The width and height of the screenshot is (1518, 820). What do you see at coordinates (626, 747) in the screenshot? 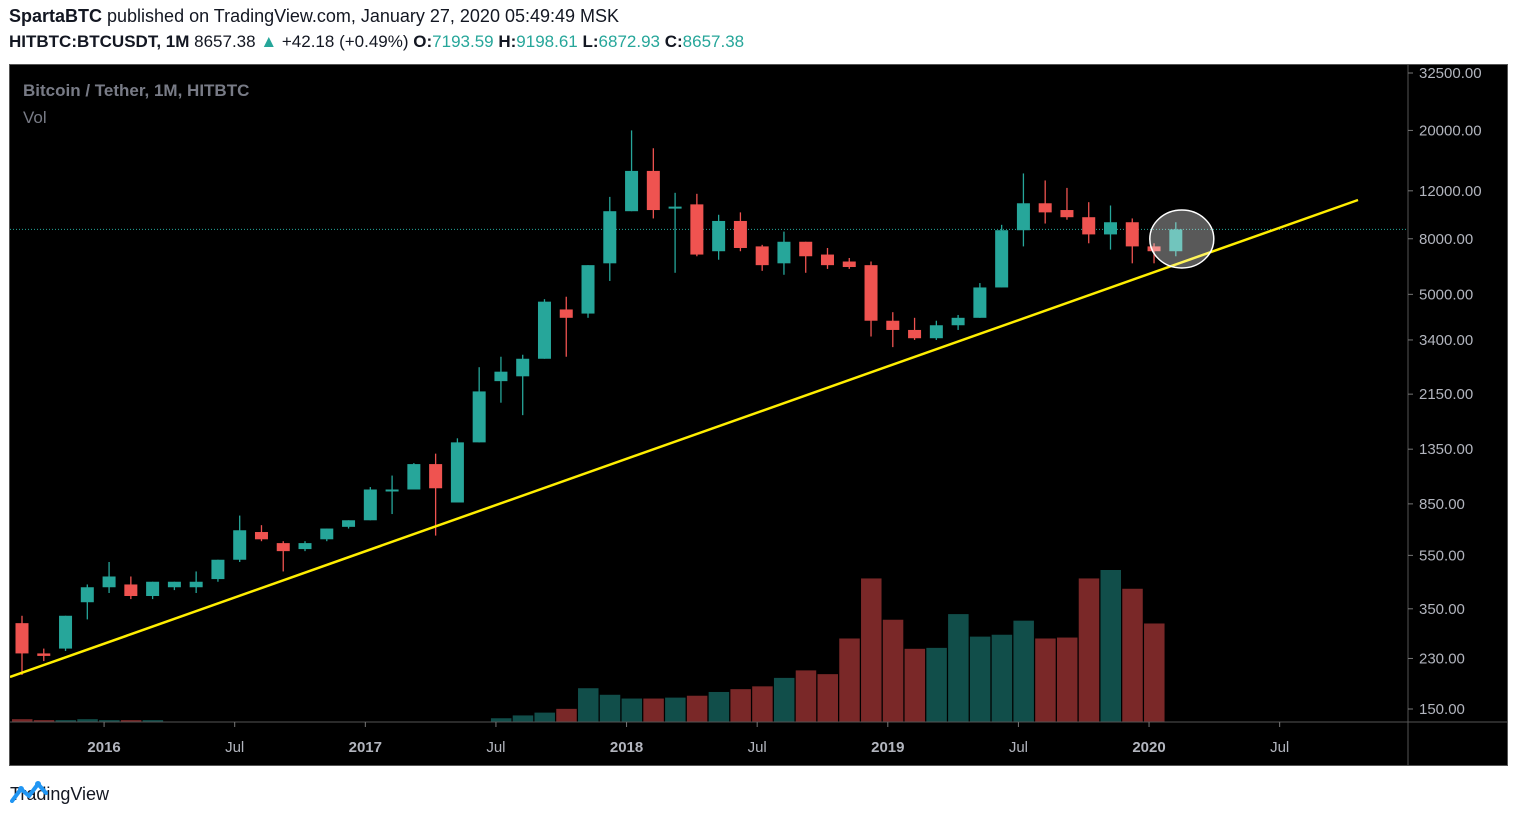
I see `time-tick-label: 2018` at bounding box center [626, 747].